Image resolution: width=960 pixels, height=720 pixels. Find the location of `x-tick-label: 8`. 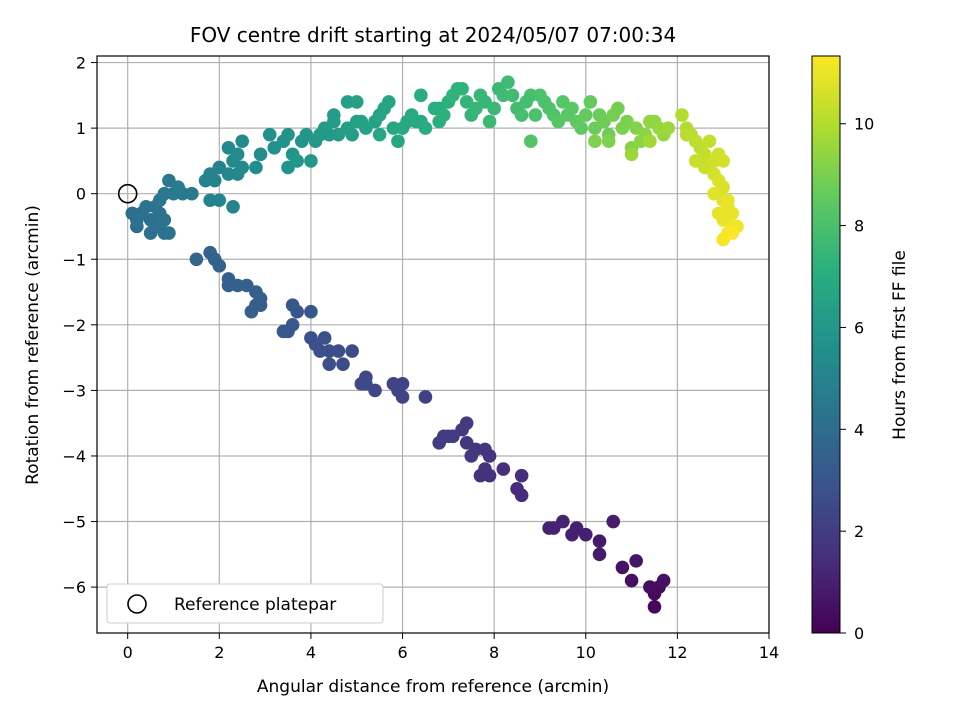

x-tick-label: 8 is located at coordinates (494, 652).